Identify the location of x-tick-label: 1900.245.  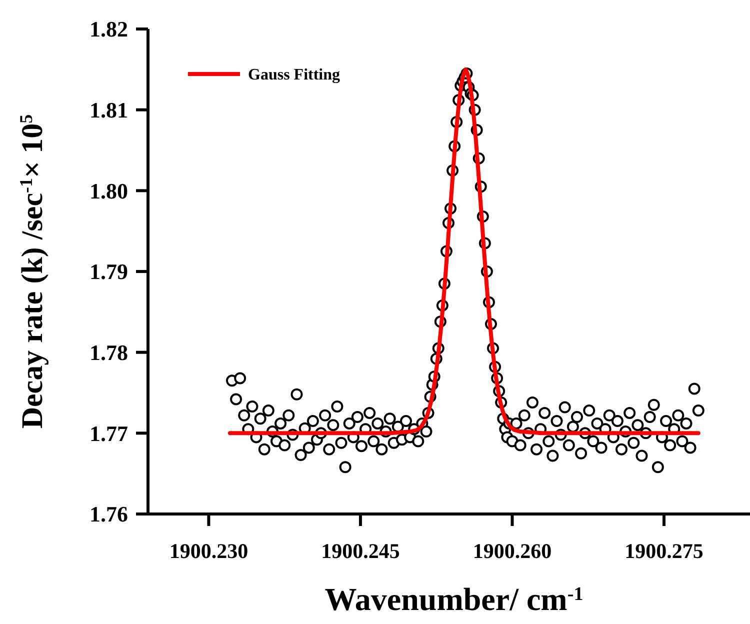
(360, 551).